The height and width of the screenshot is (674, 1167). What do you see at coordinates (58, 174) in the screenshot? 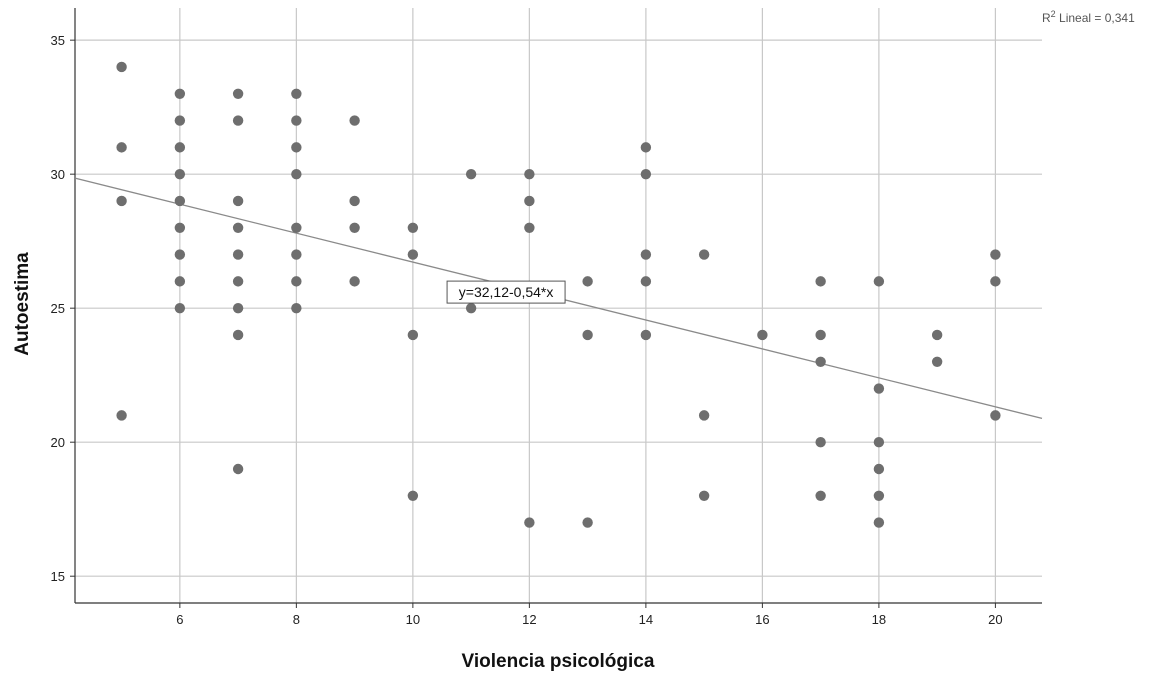
I see `y-tick-label: 30` at bounding box center [58, 174].